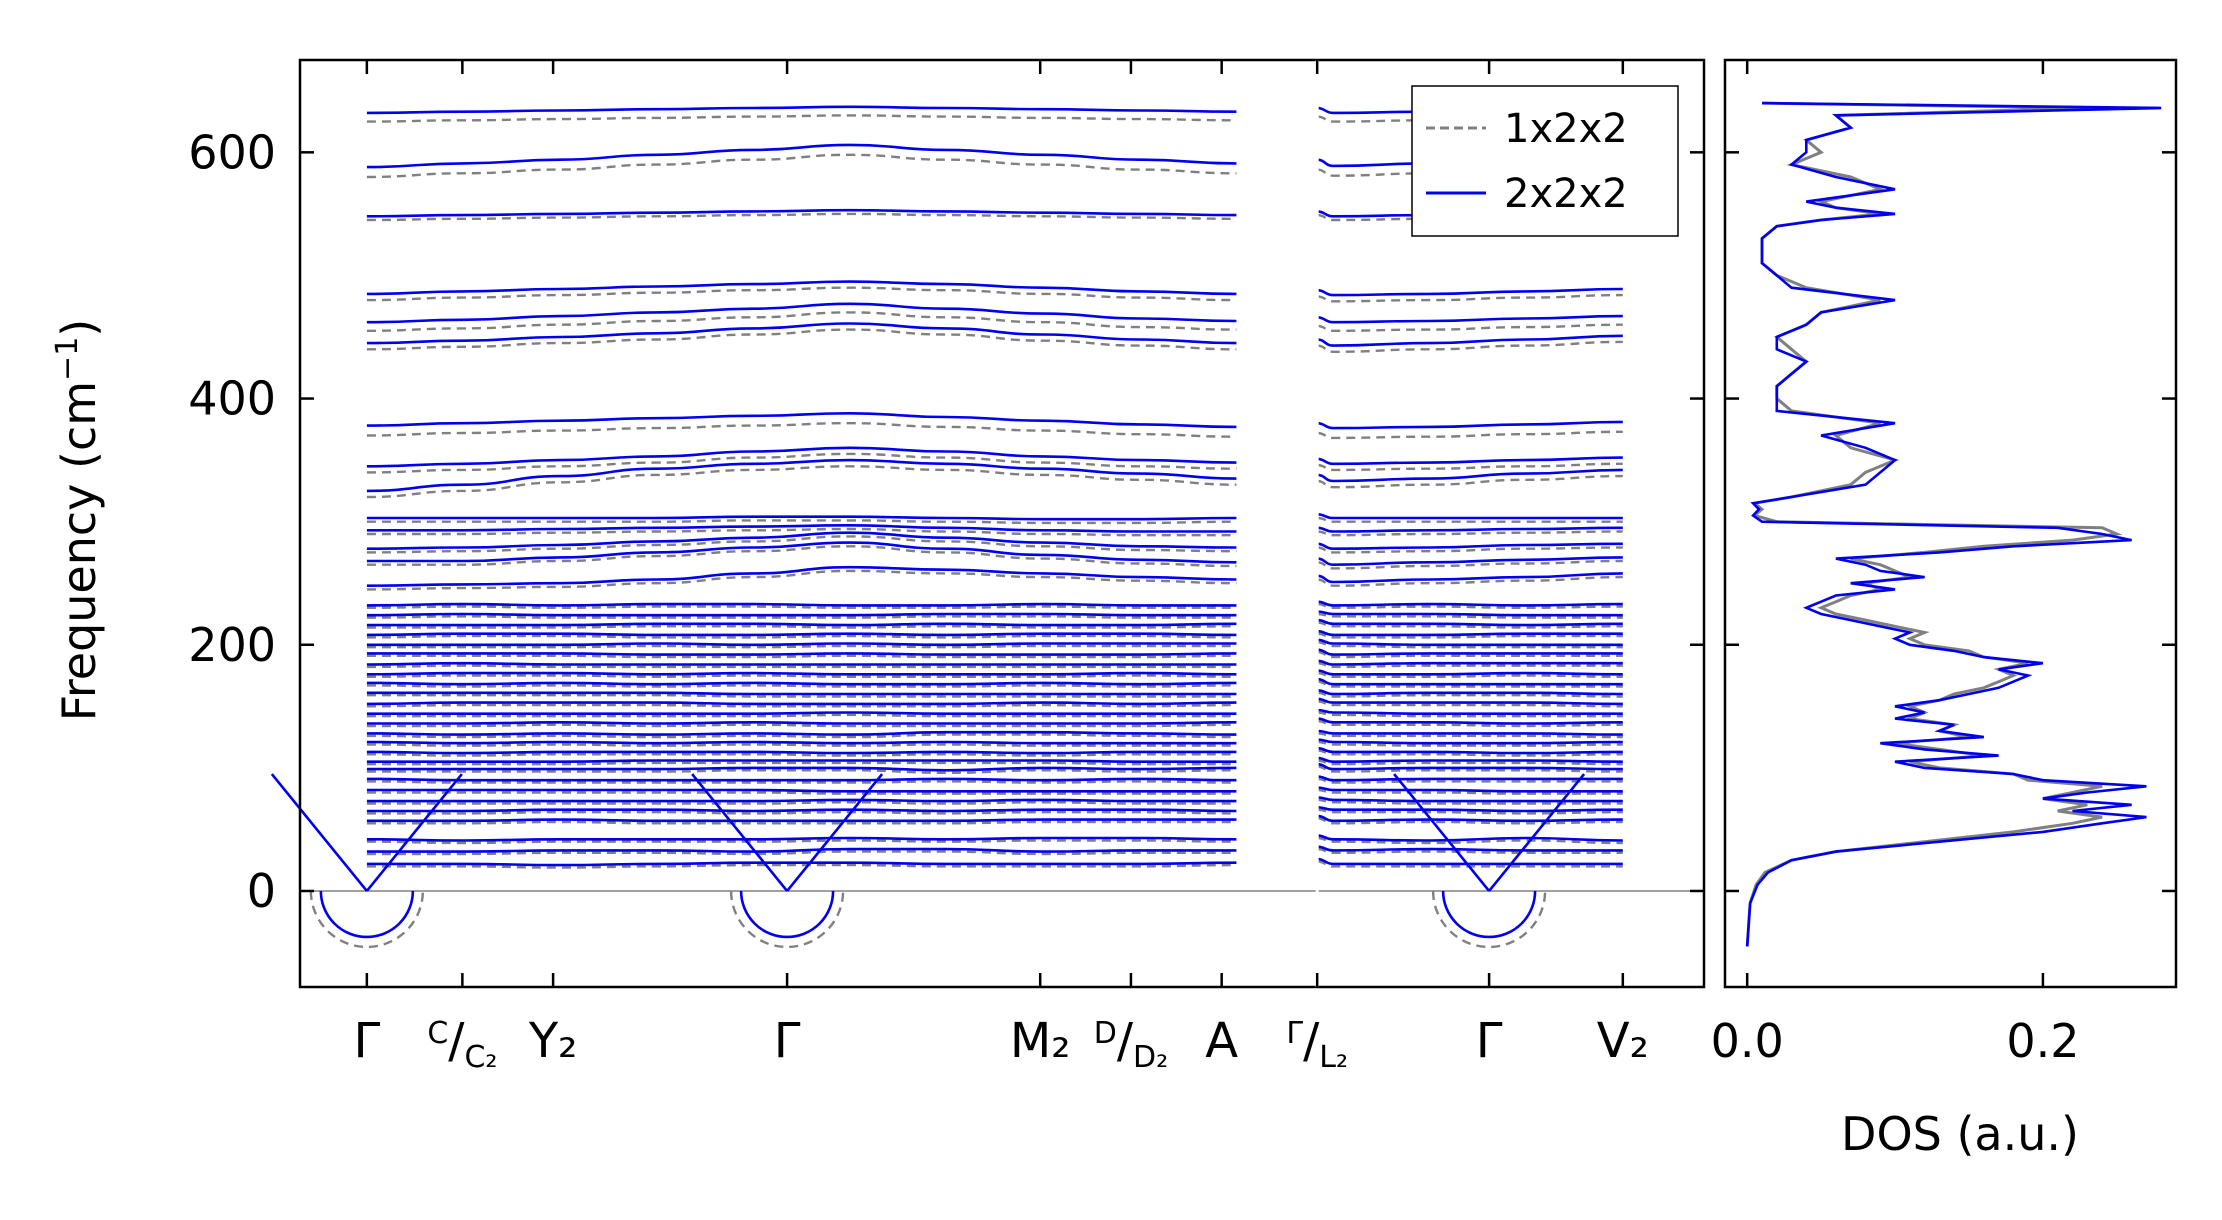 This screenshot has width=2222, height=1220. What do you see at coordinates (1747, 1041) in the screenshot?
I see `dos-x-tick-label-0: 0.0` at bounding box center [1747, 1041].